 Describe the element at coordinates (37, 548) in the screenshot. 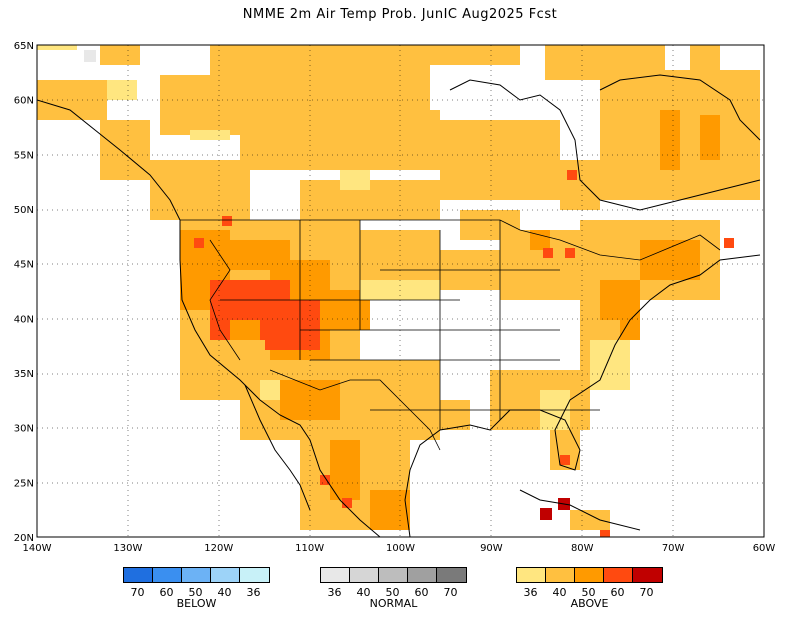

I see `lon-tick-label: 140W` at that location.